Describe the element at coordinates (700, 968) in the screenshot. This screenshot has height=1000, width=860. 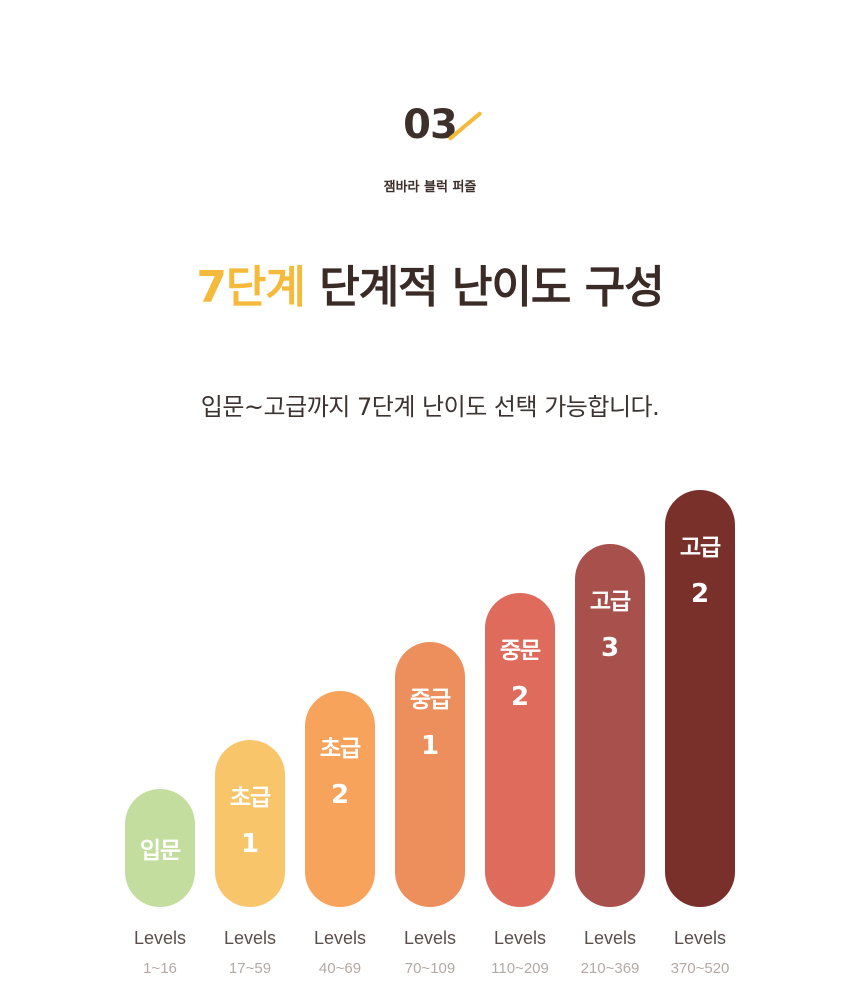
I see `levels-range: 370~520` at that location.